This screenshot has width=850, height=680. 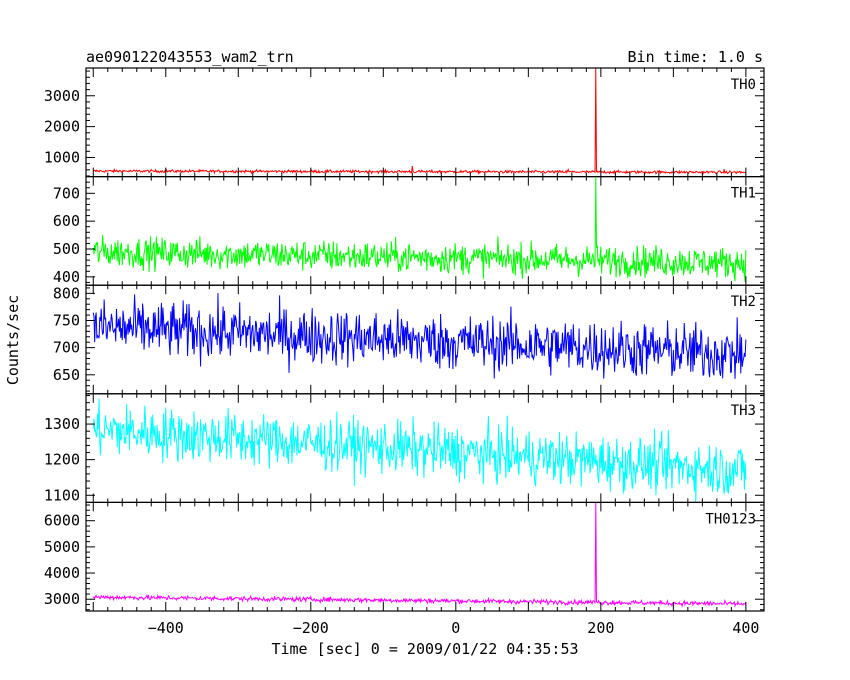 I want to click on y-tick-label-th2: 800, so click(x=66, y=293).